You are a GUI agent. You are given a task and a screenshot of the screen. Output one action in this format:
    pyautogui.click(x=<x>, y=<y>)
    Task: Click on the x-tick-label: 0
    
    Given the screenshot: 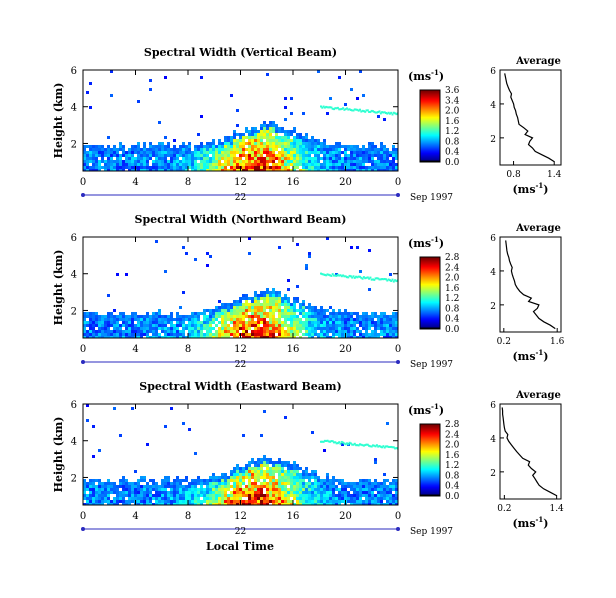 What is the action you would take?
    pyautogui.click(x=83, y=349)
    